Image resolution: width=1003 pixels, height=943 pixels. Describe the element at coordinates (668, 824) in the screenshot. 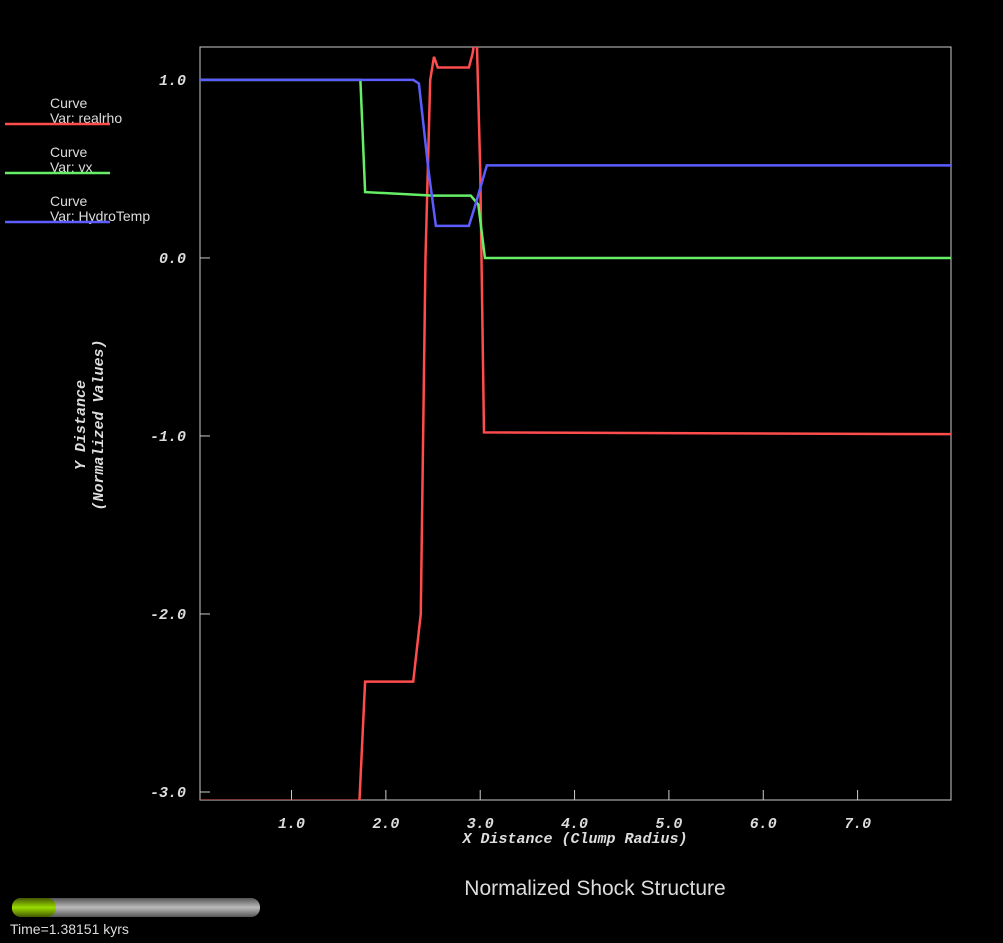

I see `x-tick-label: 5.0` at that location.